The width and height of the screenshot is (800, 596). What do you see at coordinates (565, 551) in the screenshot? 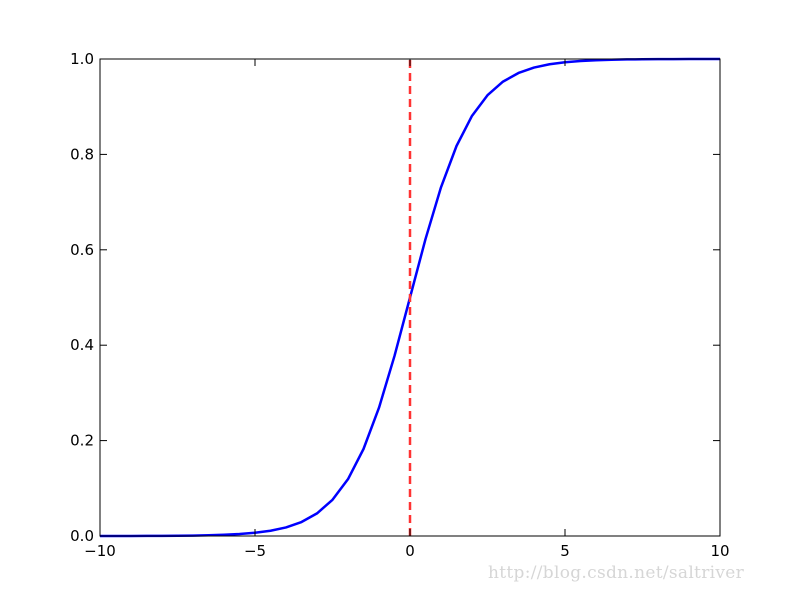
I see `x-tick-label: 5` at bounding box center [565, 551].